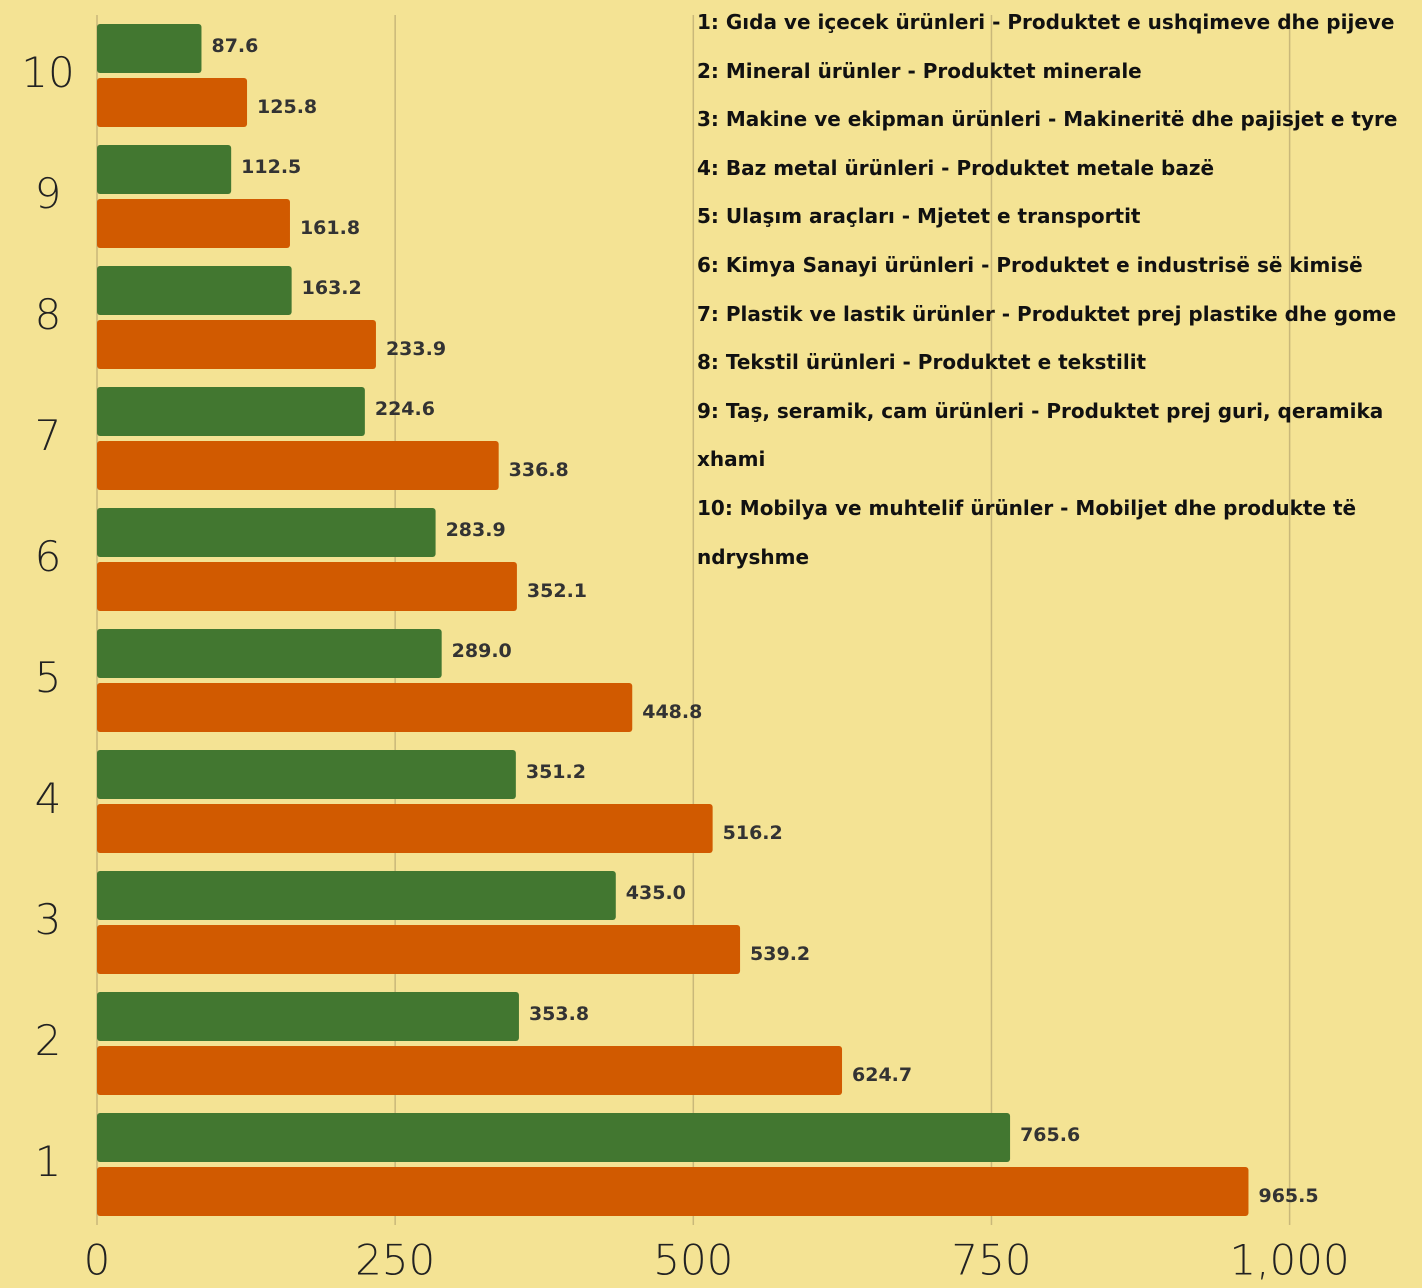 The image size is (1422, 1288). Describe the element at coordinates (48, 798) in the screenshot. I see `category-label: 4` at that location.